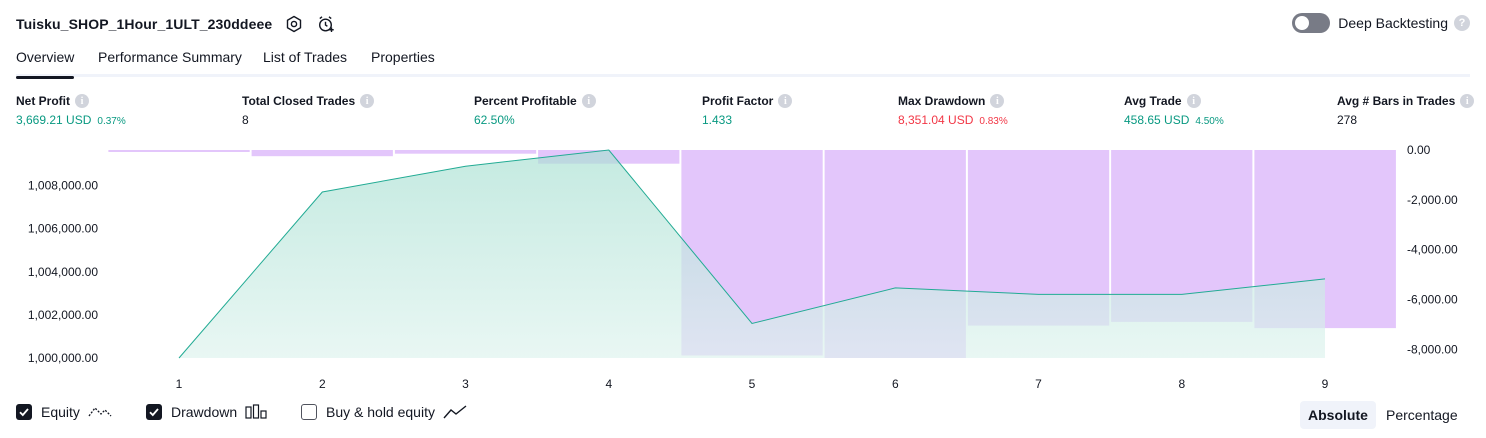 The image size is (1486, 438). I want to click on toggle-knob, so click(1302, 23).